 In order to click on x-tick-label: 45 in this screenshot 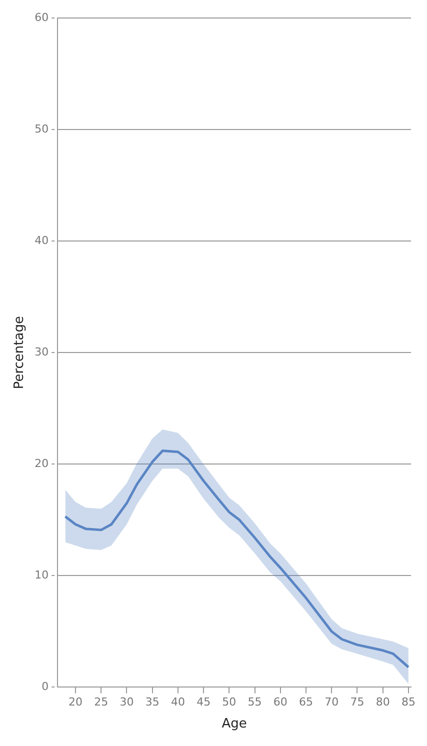, I will do `click(203, 702)`.